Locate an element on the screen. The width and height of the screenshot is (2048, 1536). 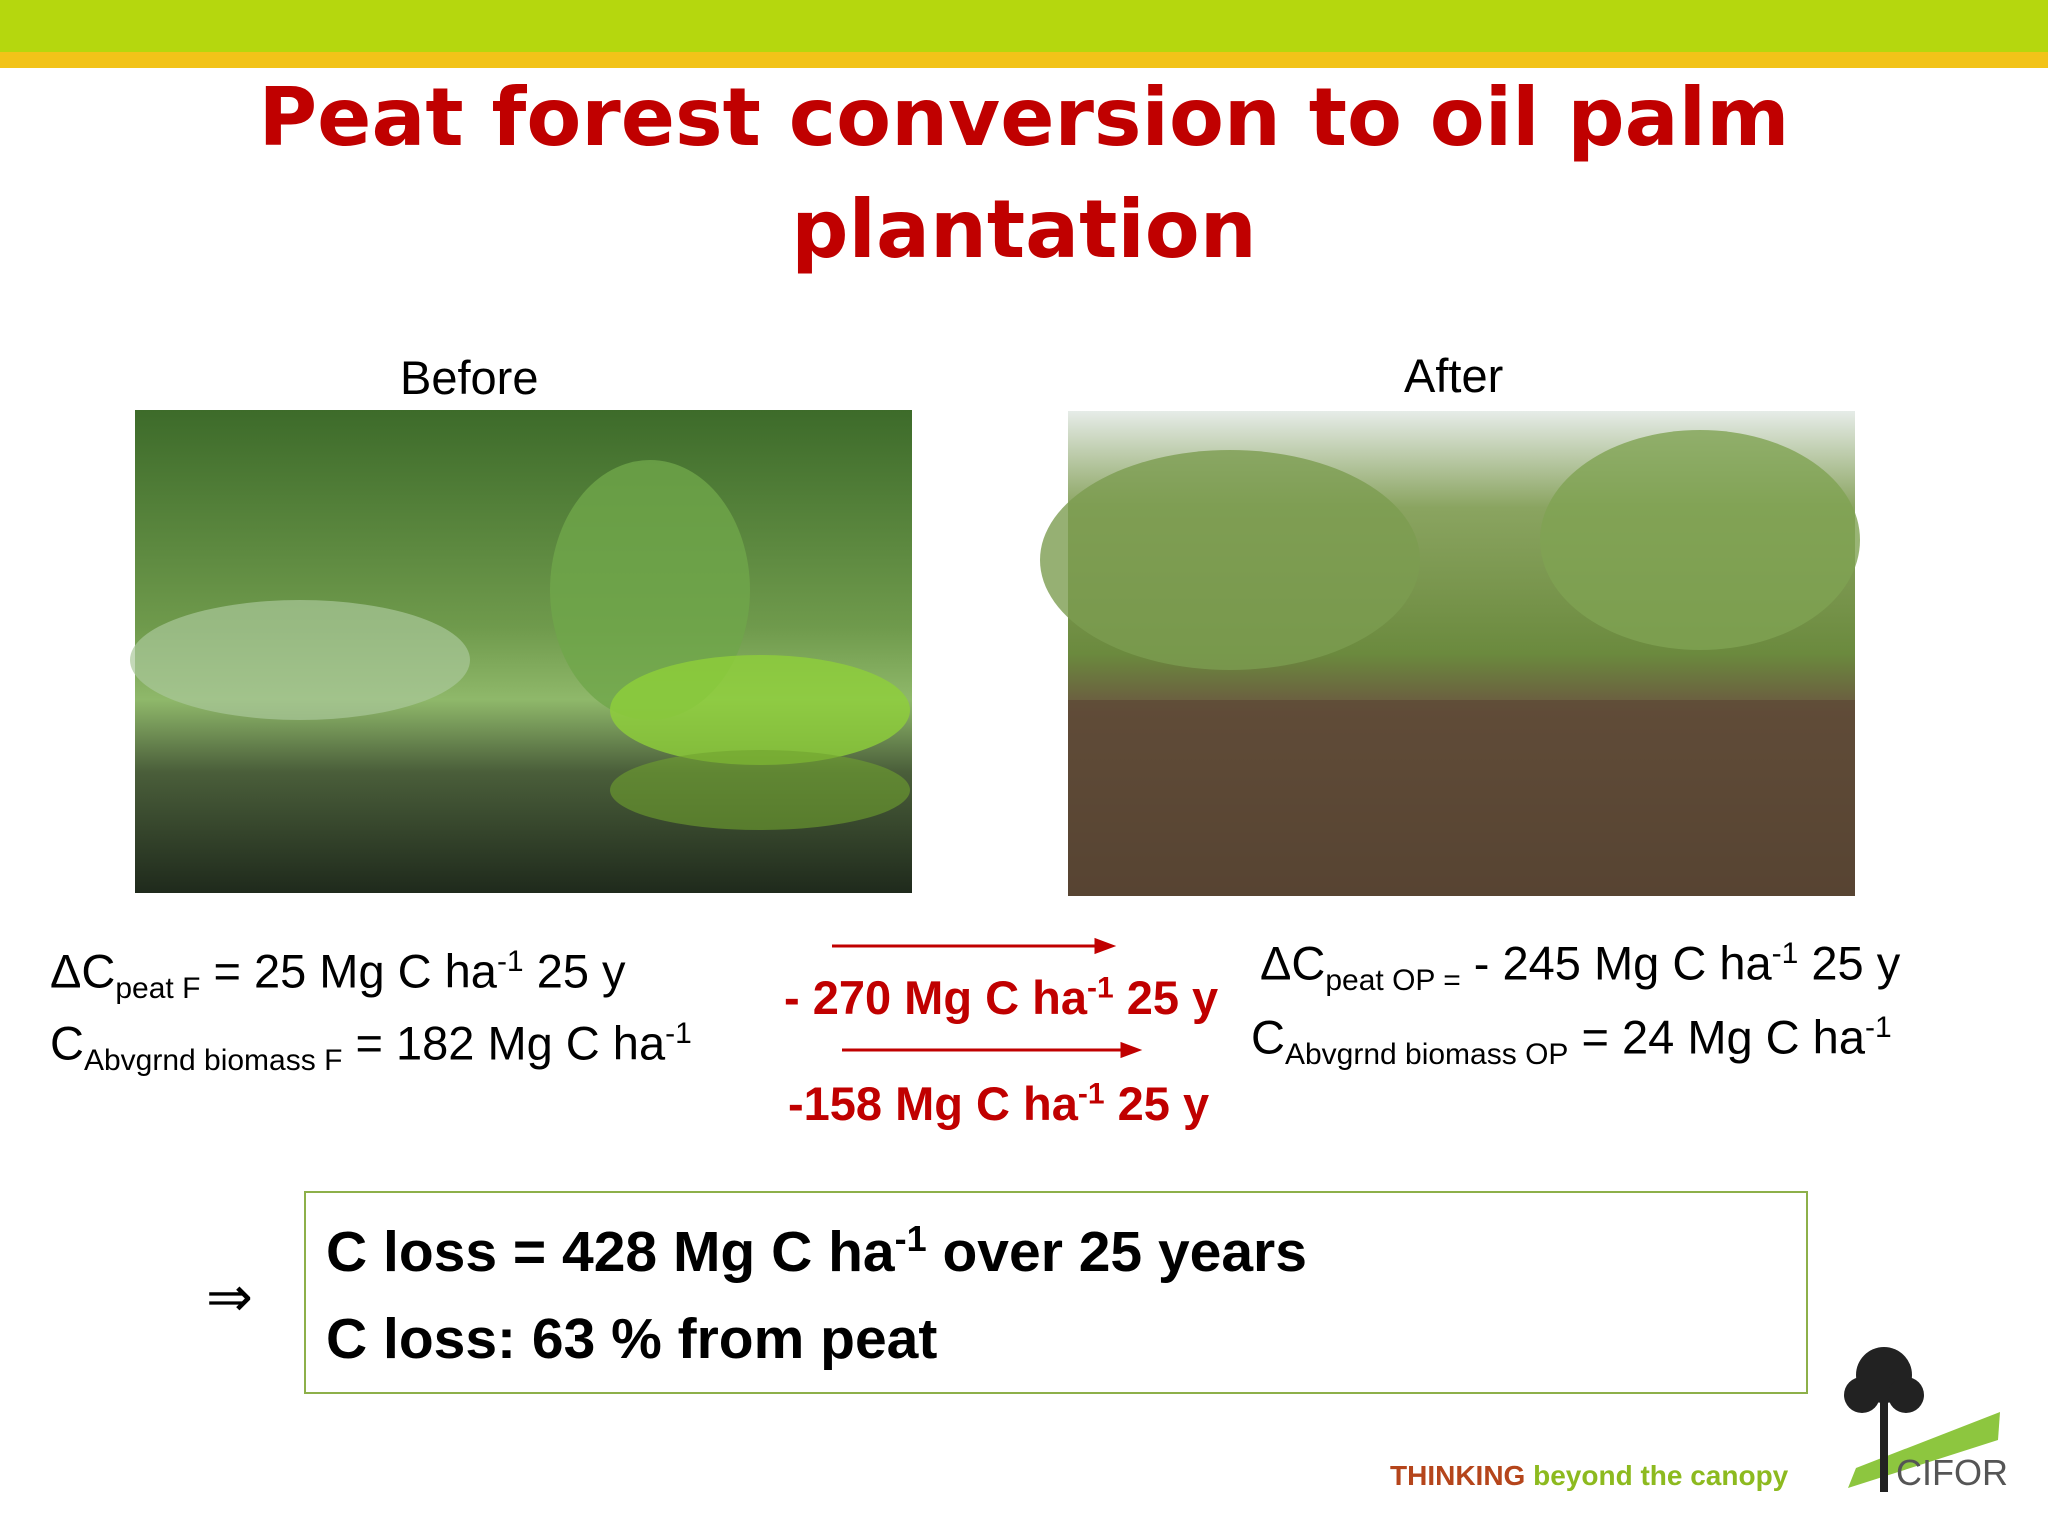
logo-graphic is located at coordinates (1922, 1419).